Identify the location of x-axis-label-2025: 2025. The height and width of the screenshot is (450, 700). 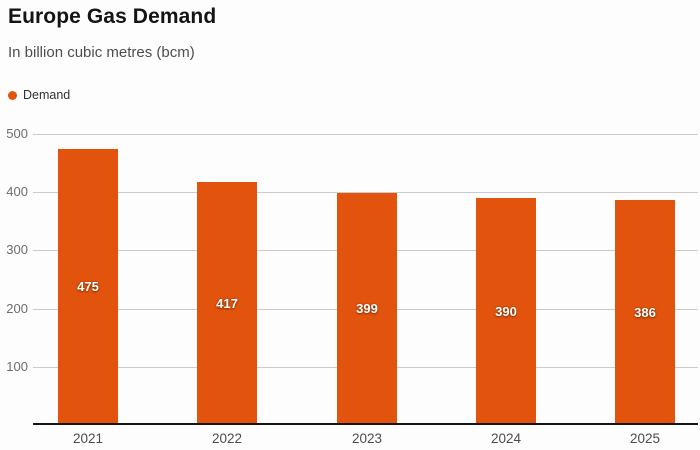
(645, 438).